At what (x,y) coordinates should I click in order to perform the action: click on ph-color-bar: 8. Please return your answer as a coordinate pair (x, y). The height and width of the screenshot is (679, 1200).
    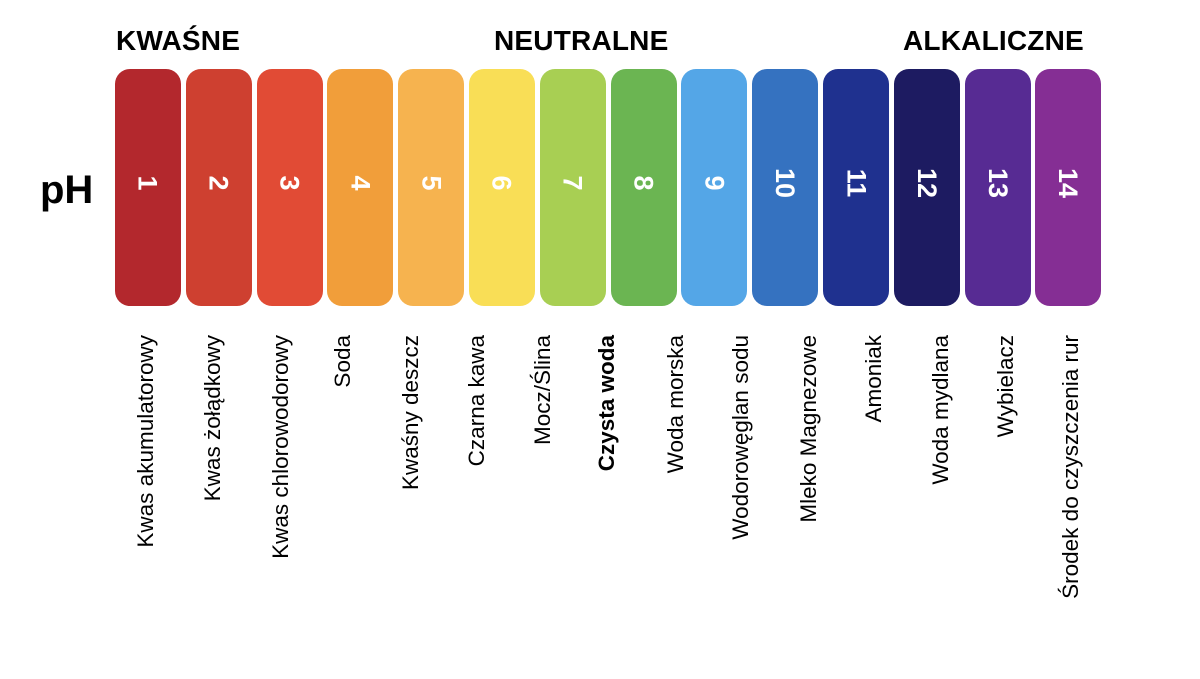
    Looking at the image, I should click on (643, 187).